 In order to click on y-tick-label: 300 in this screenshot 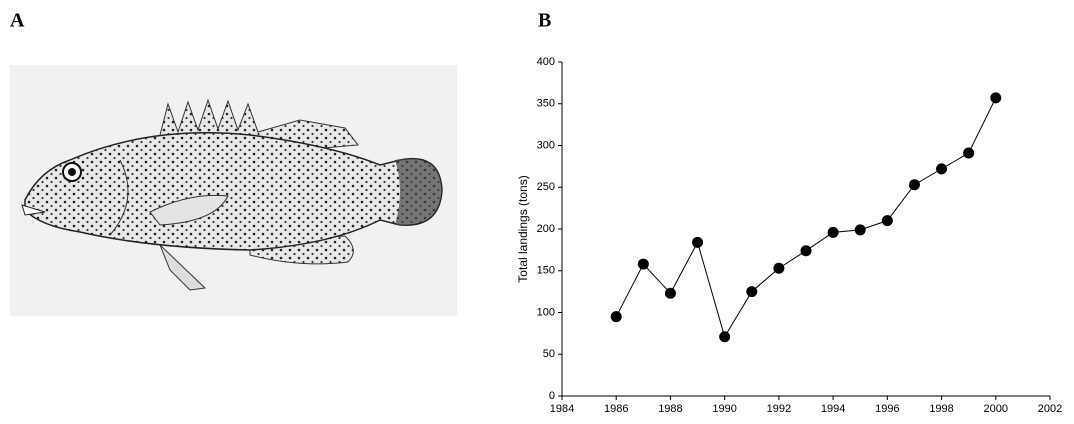, I will do `click(546, 145)`.